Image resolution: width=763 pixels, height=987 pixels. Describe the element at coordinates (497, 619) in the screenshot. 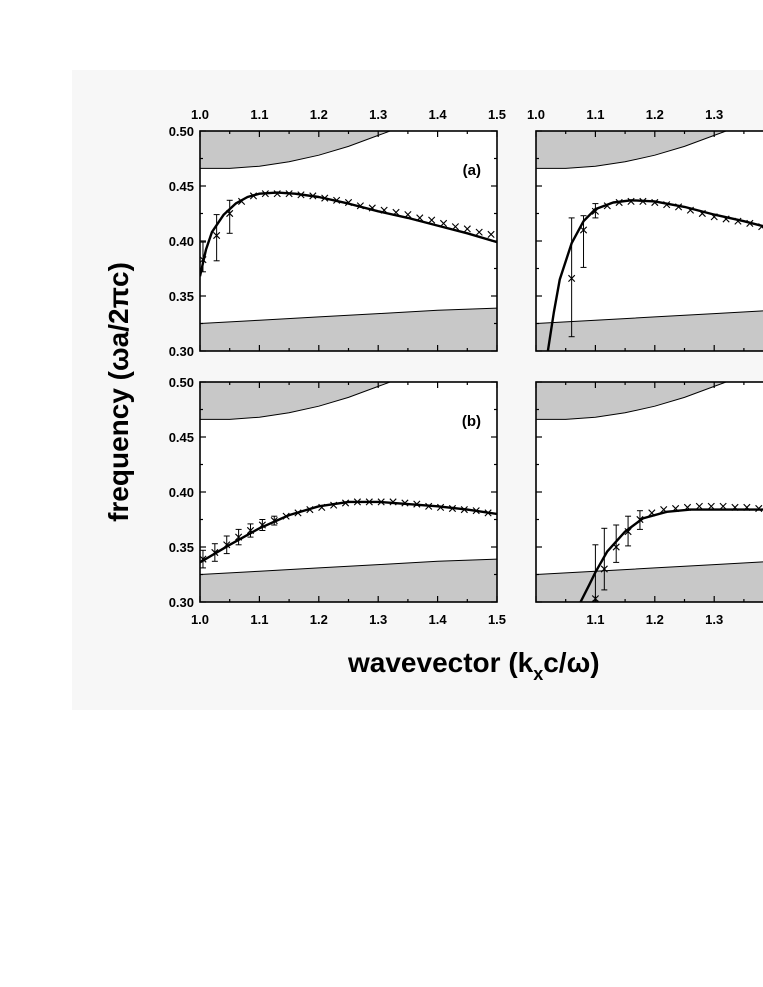

I see `x-tick-label-bottom: 1.5` at that location.